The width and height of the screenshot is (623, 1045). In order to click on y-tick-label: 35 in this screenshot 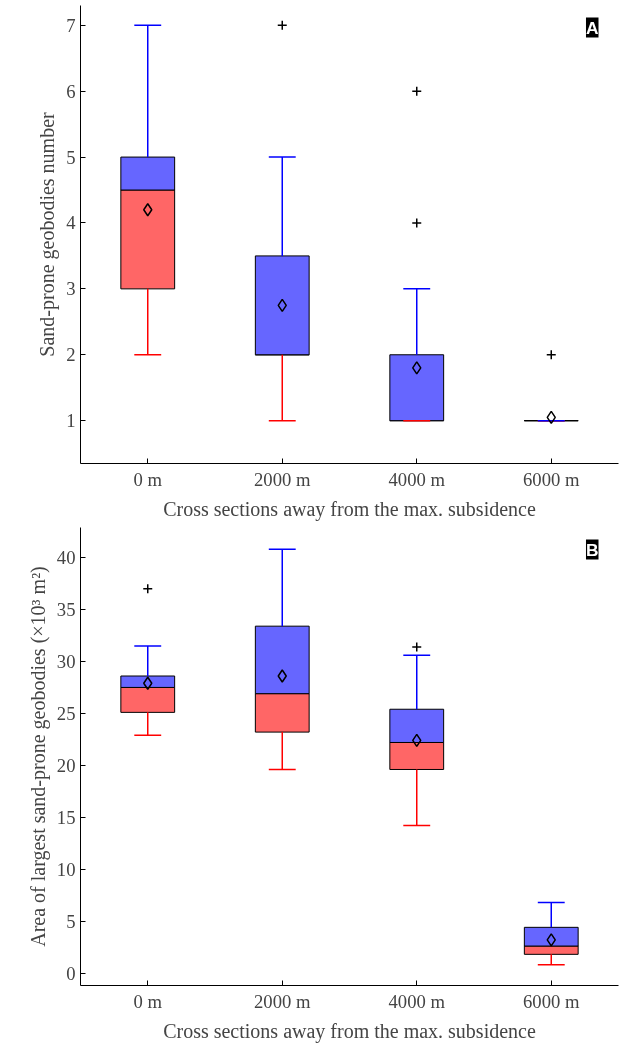, I will do `click(66, 610)`.